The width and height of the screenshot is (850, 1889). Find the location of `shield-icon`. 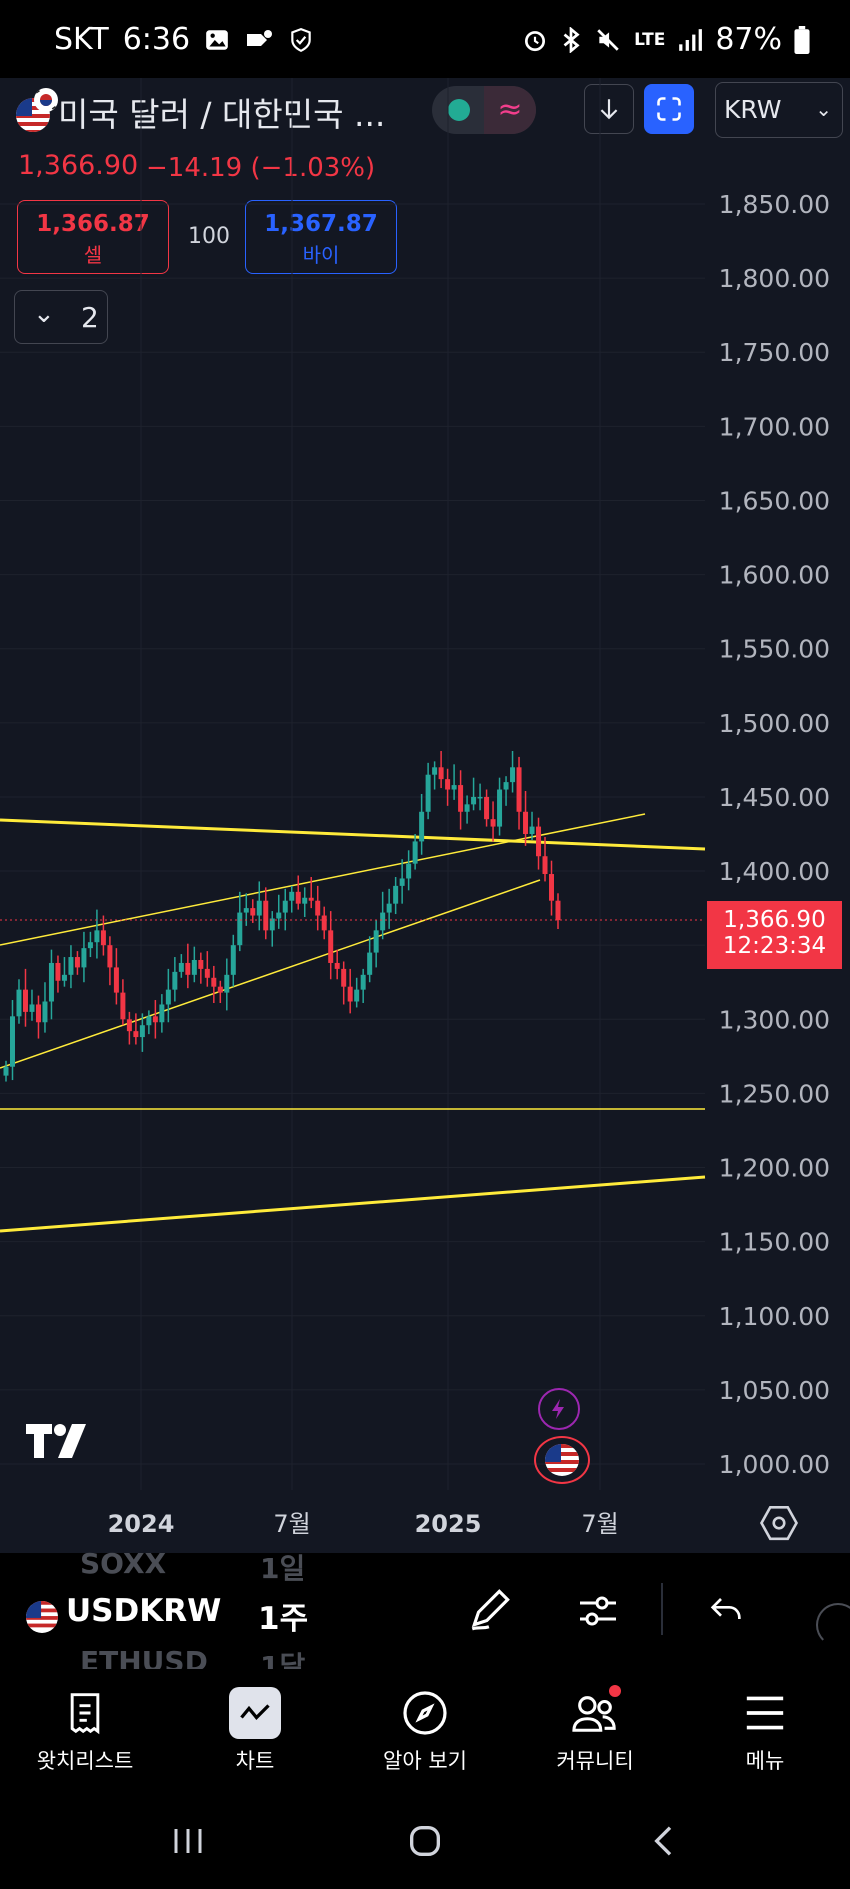

shield-icon is located at coordinates (301, 39).